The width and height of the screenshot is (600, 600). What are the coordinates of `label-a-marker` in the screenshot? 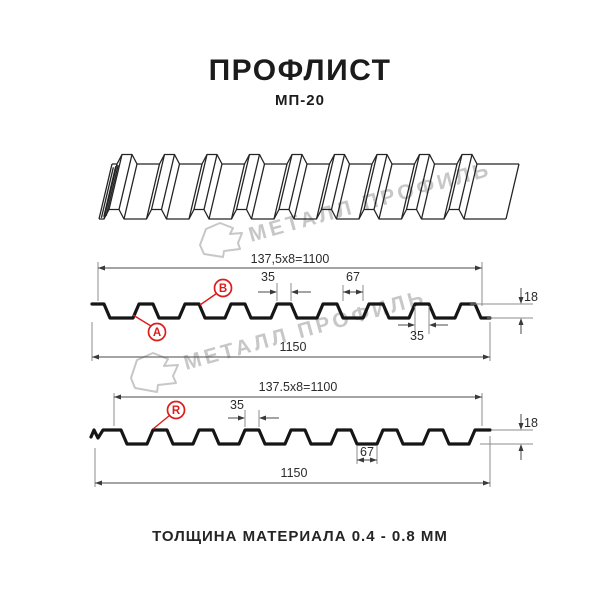 It's located at (157, 332).